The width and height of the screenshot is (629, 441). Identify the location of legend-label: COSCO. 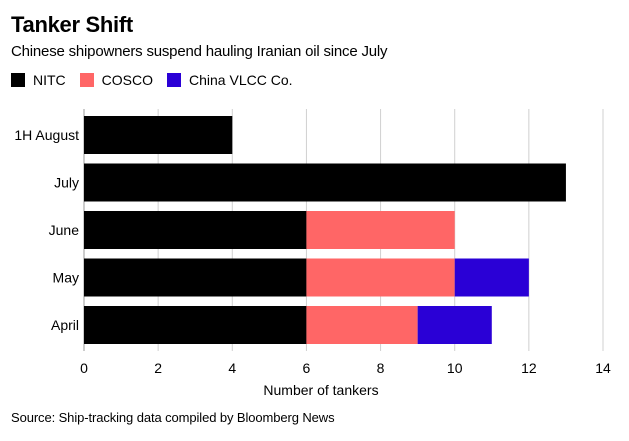
(127, 80).